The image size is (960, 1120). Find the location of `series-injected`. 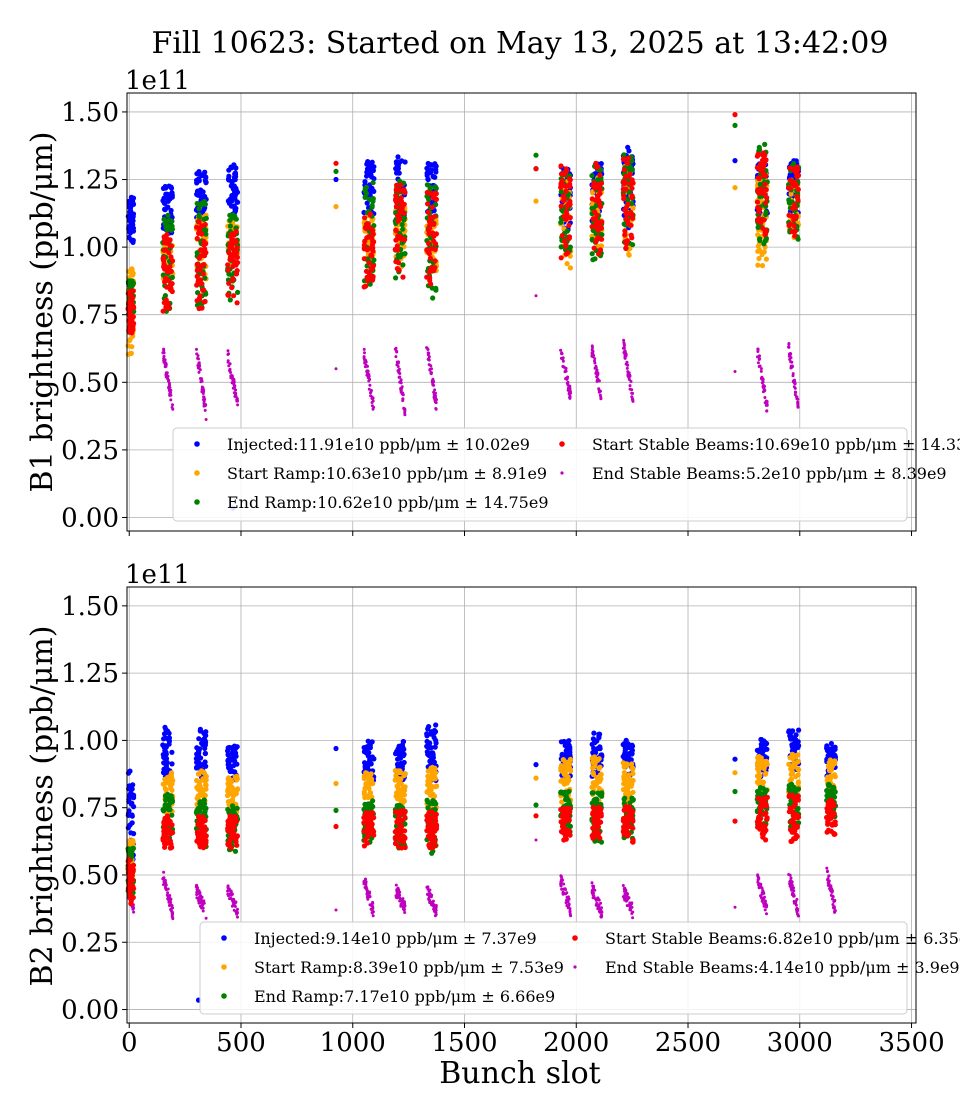

series-injected is located at coordinates (463, 194).